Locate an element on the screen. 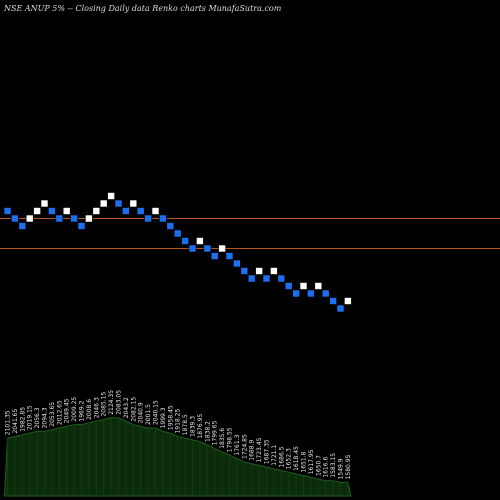 The width and height of the screenshot is (500, 500). brick-value-label: 2001.5 is located at coordinates (148, 414).